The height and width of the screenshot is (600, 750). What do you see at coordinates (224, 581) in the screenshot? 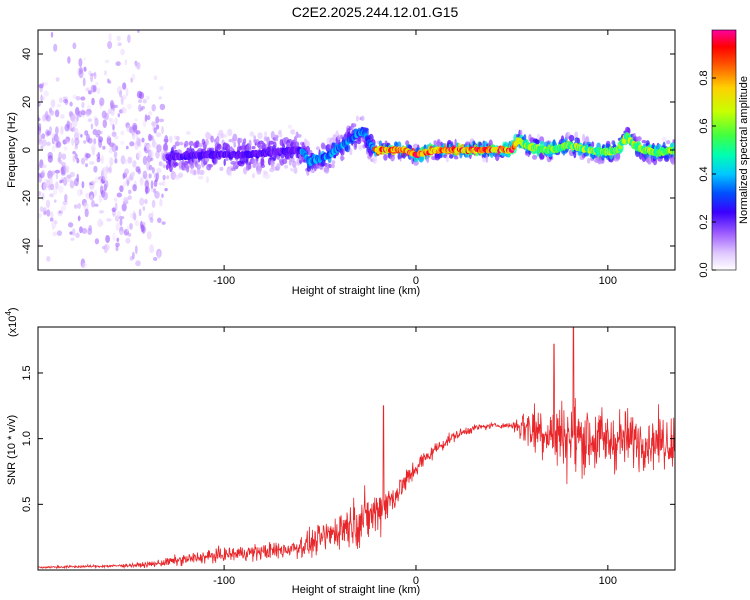
I see `snr-x-tick-label: -100` at bounding box center [224, 581].